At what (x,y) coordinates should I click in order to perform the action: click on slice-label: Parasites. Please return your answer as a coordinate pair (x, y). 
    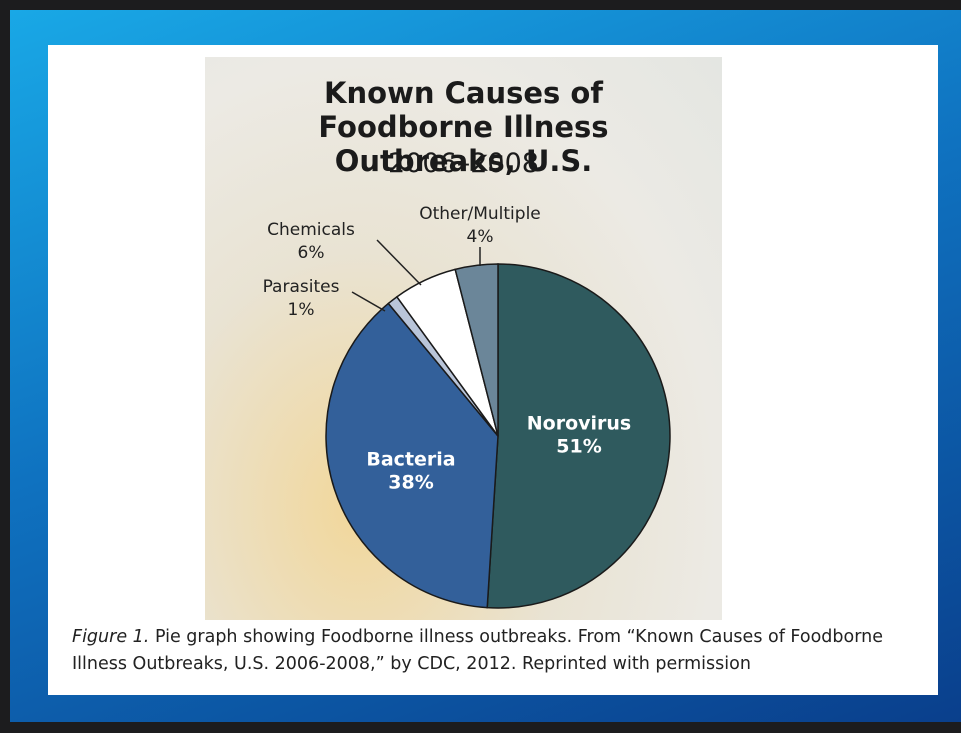
    Looking at the image, I should click on (301, 287).